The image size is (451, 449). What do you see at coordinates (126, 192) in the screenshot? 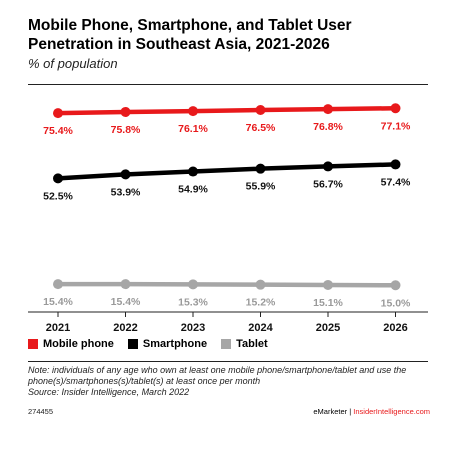
I see `data-label-smartphone: 53.9%` at bounding box center [126, 192].